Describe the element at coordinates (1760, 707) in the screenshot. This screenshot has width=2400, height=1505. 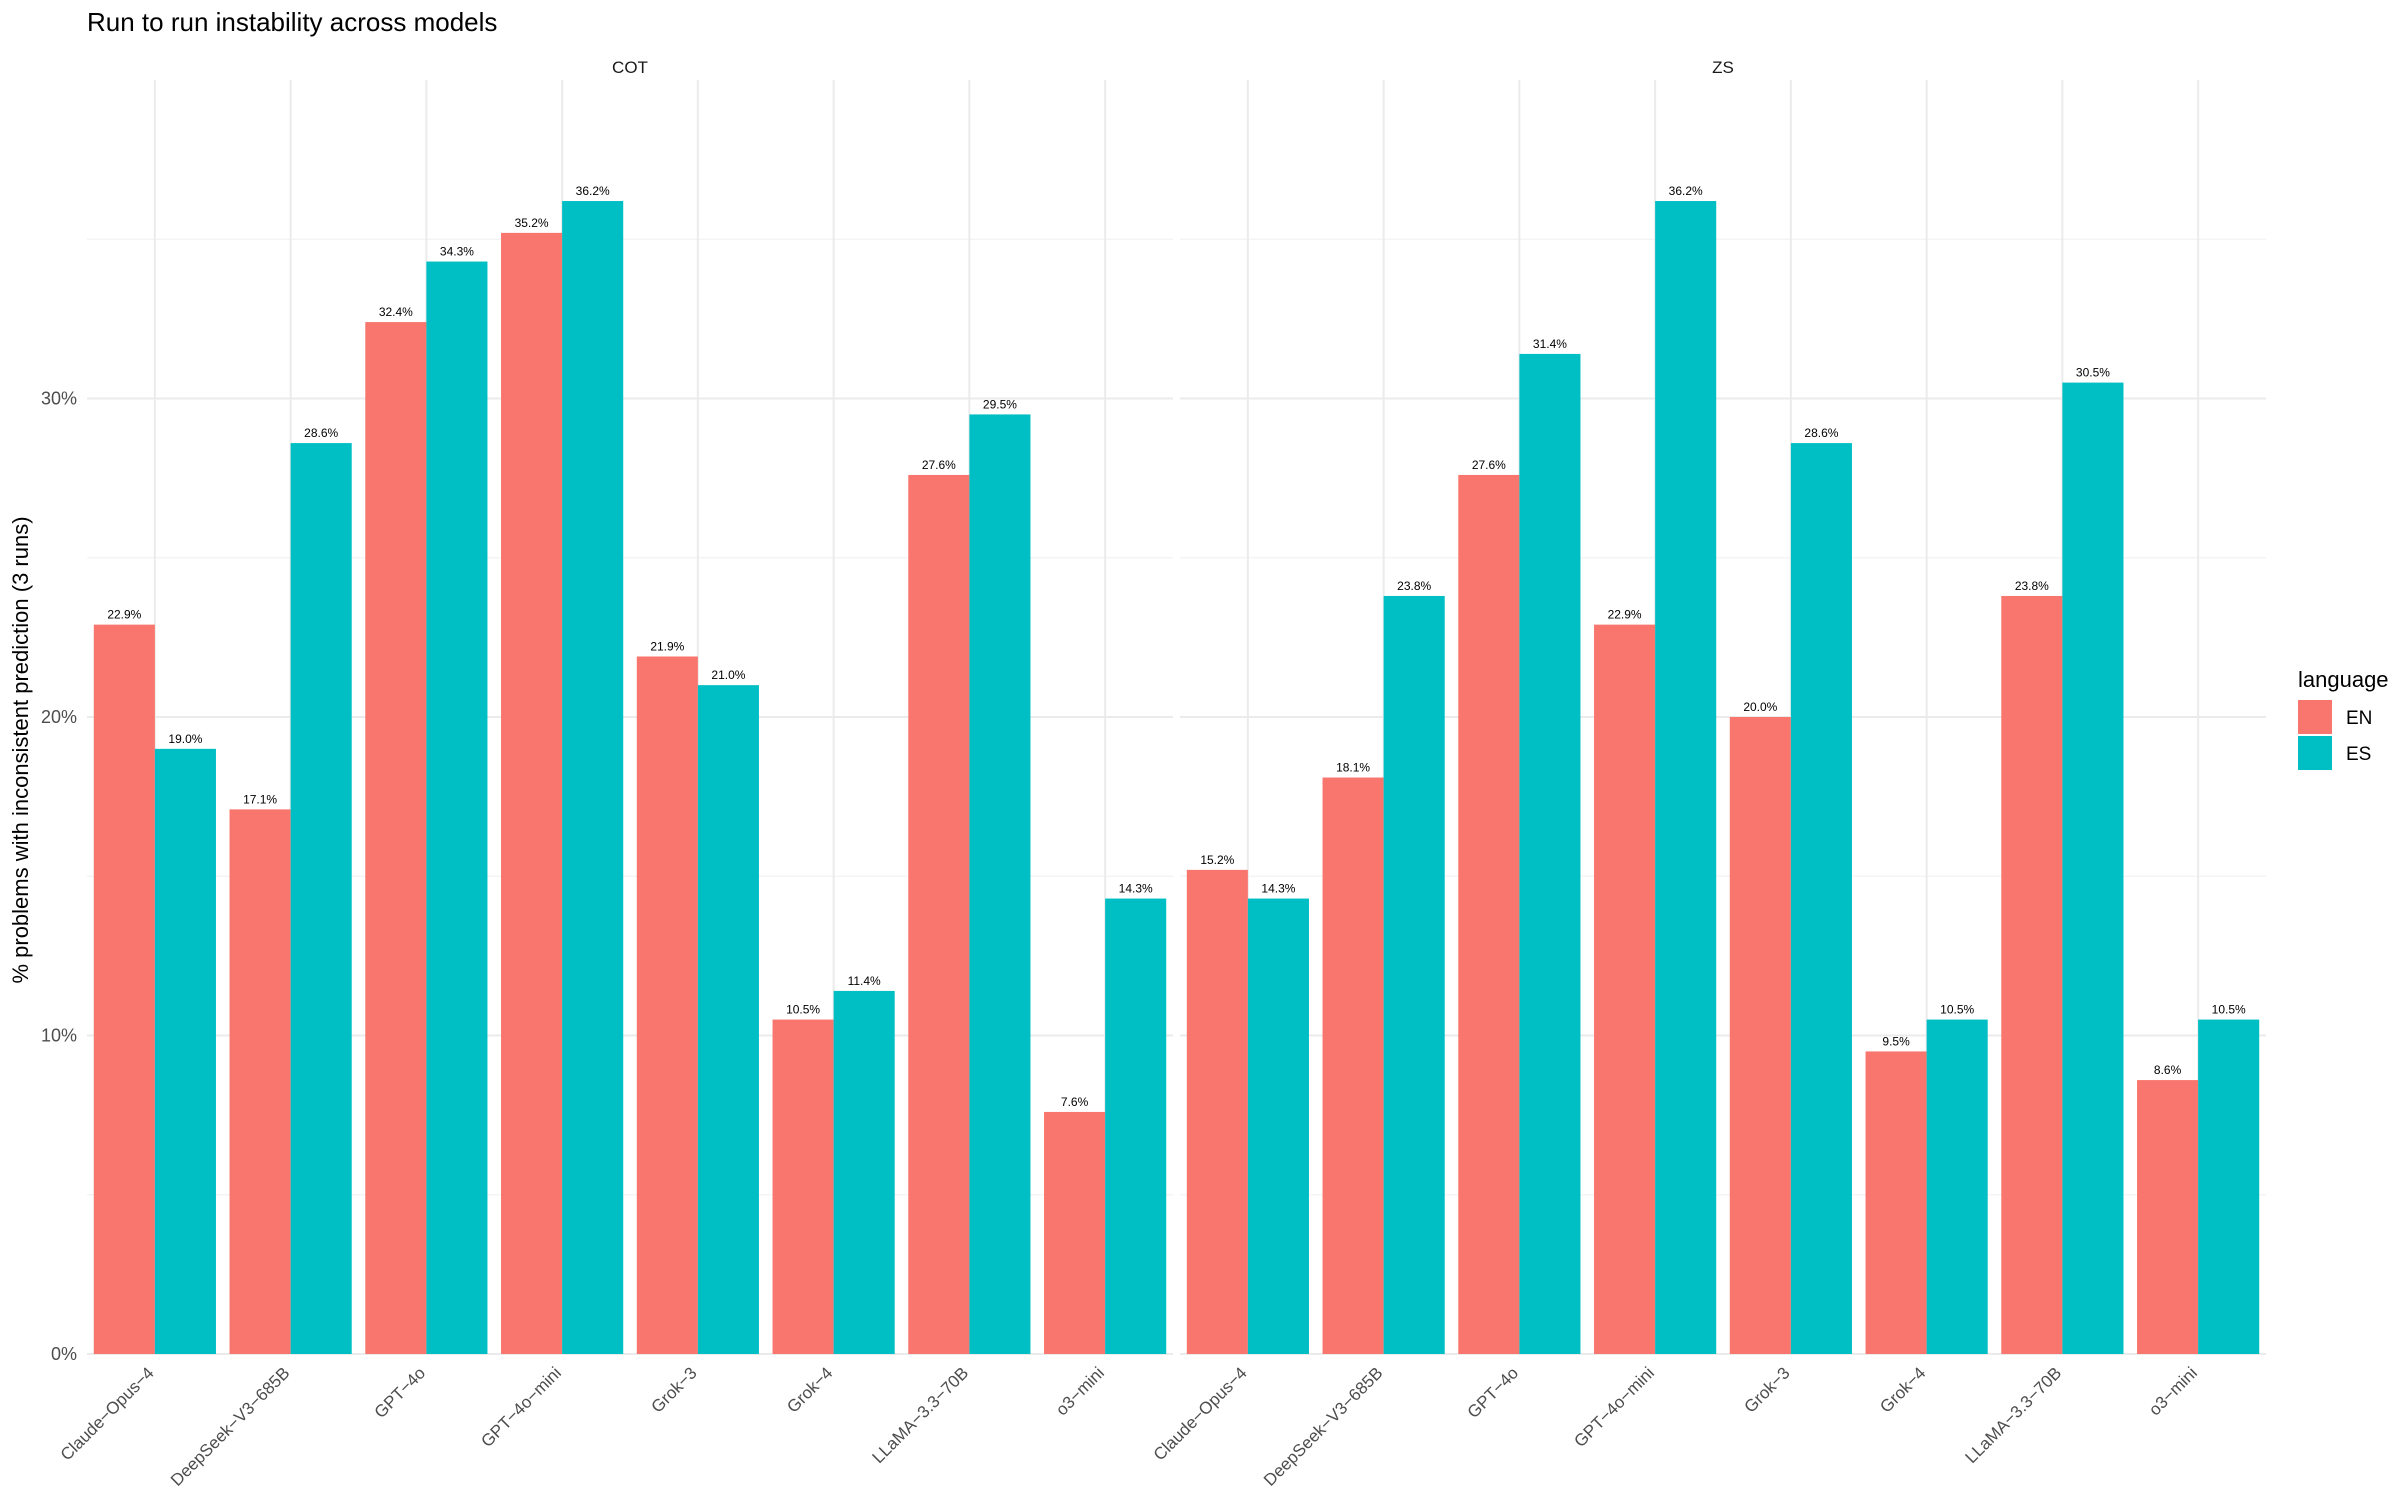
I see `bar-value-label: 20.0%` at that location.